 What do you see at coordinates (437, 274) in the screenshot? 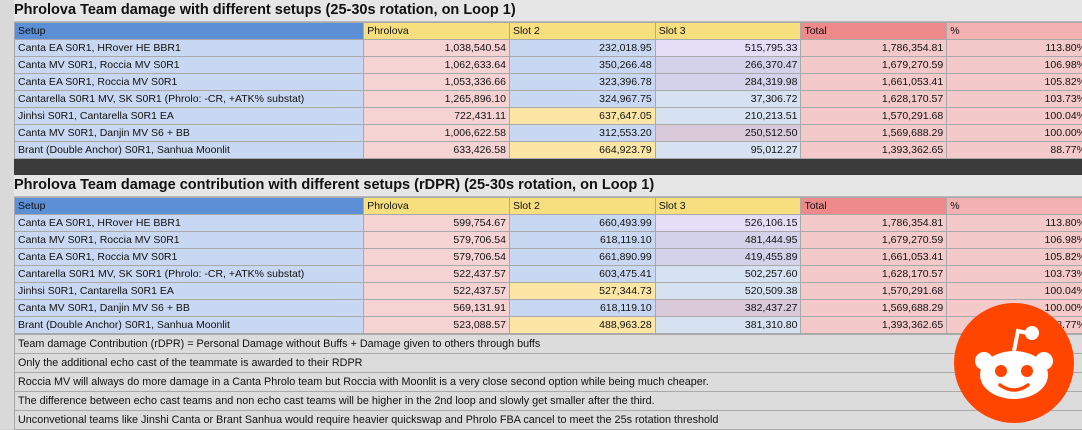
I see `phrolova-cell: 522,437.57` at bounding box center [437, 274].